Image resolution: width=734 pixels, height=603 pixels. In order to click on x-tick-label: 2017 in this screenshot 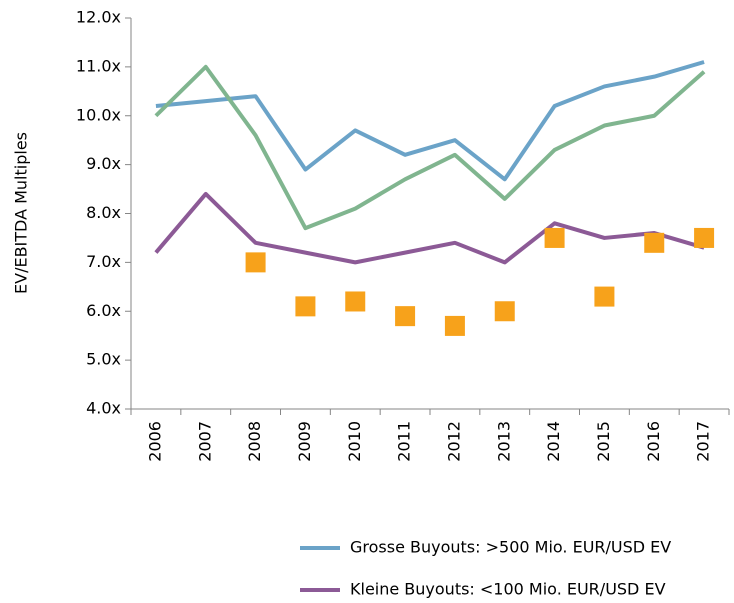, I will do `click(703, 441)`.